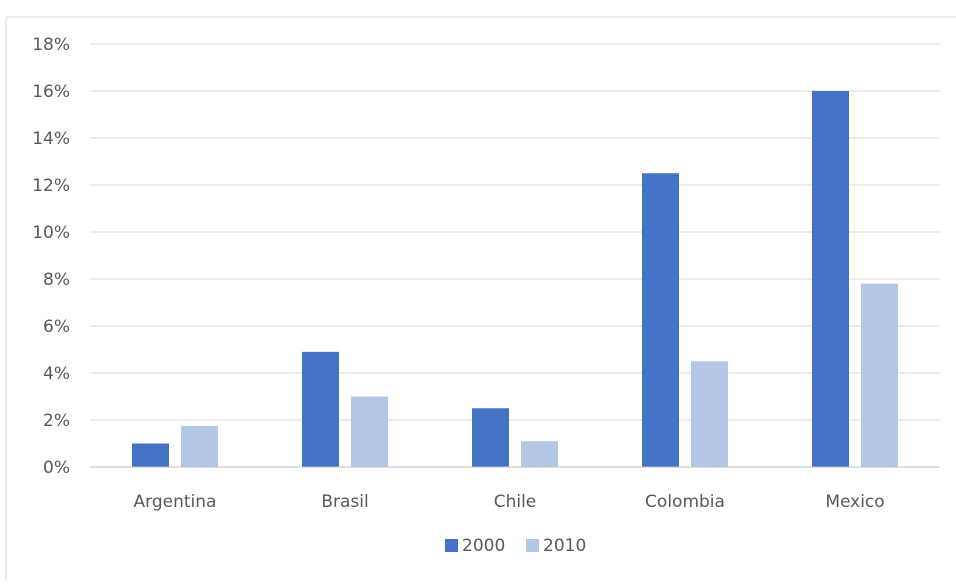 This screenshot has width=956, height=586. What do you see at coordinates (685, 502) in the screenshot?
I see `x-tick-label: Colombia` at bounding box center [685, 502].